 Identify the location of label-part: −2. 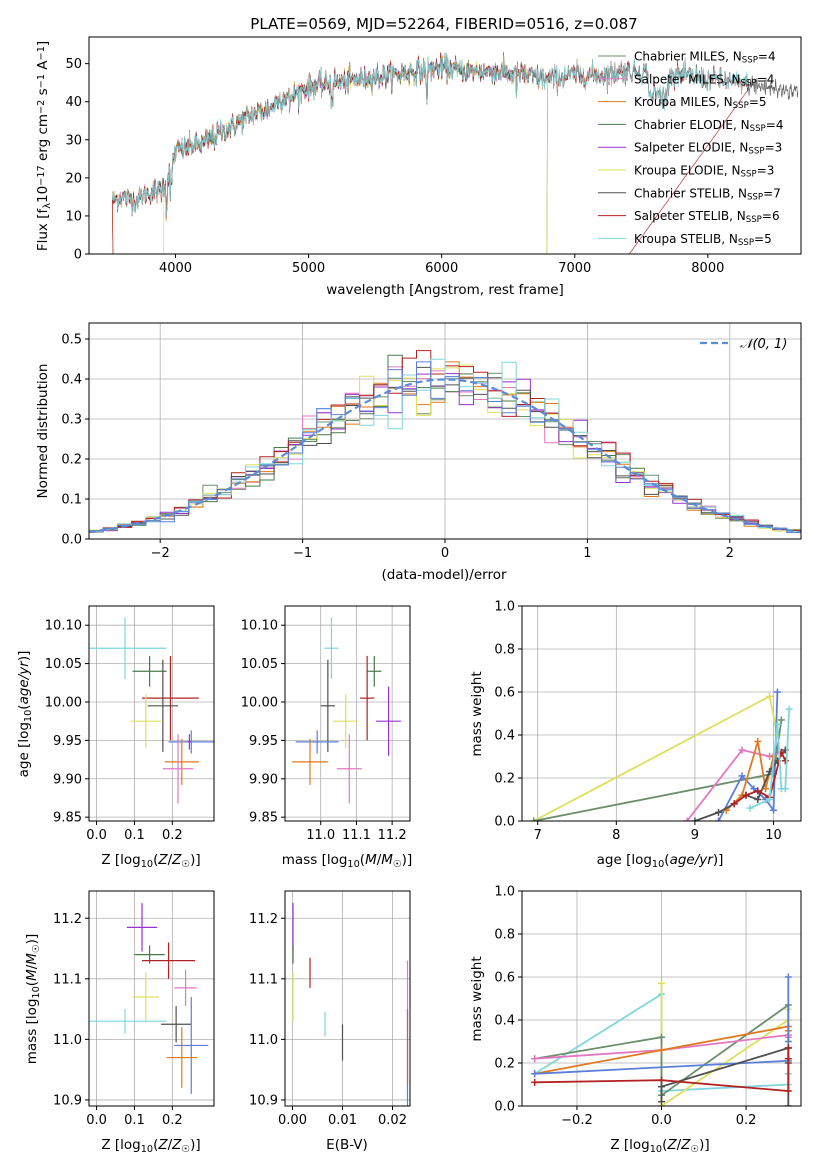
(41, 107).